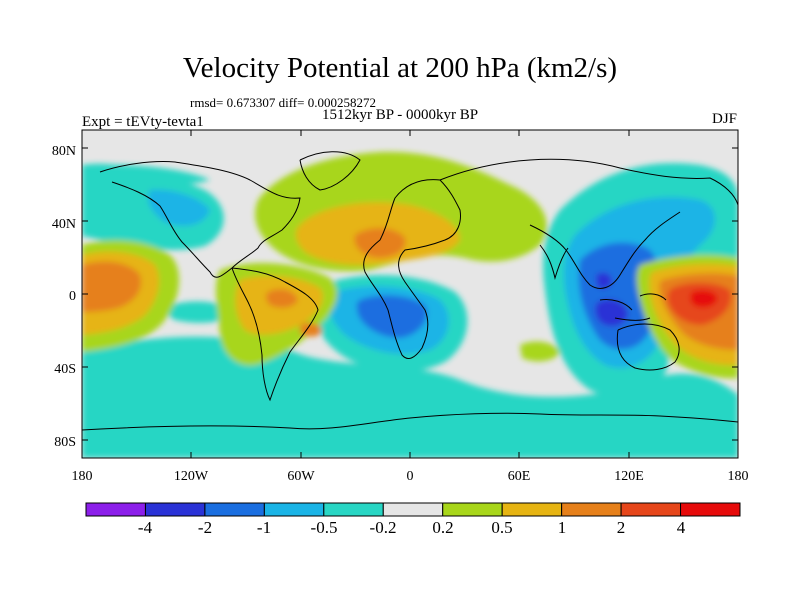 The image size is (800, 600). Describe the element at coordinates (64, 151) in the screenshot. I see `y-tick-label: 80N` at that location.